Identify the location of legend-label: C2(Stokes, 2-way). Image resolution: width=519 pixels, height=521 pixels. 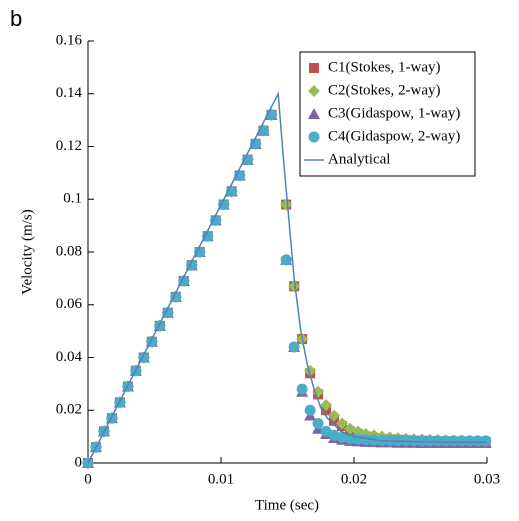
(384, 90).